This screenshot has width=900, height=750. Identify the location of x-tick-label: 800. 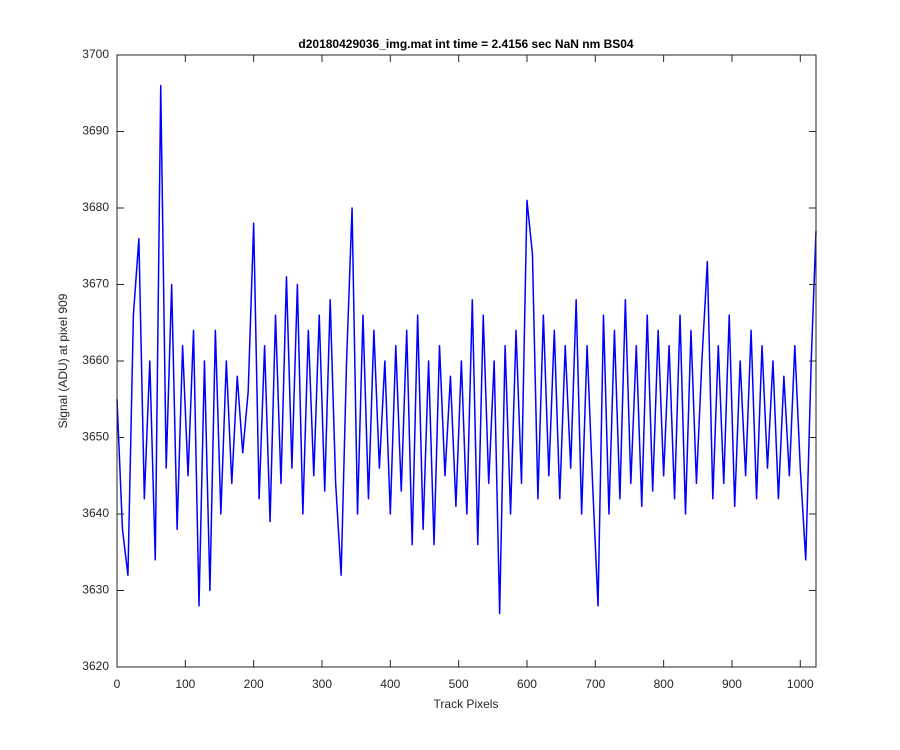
(664, 684).